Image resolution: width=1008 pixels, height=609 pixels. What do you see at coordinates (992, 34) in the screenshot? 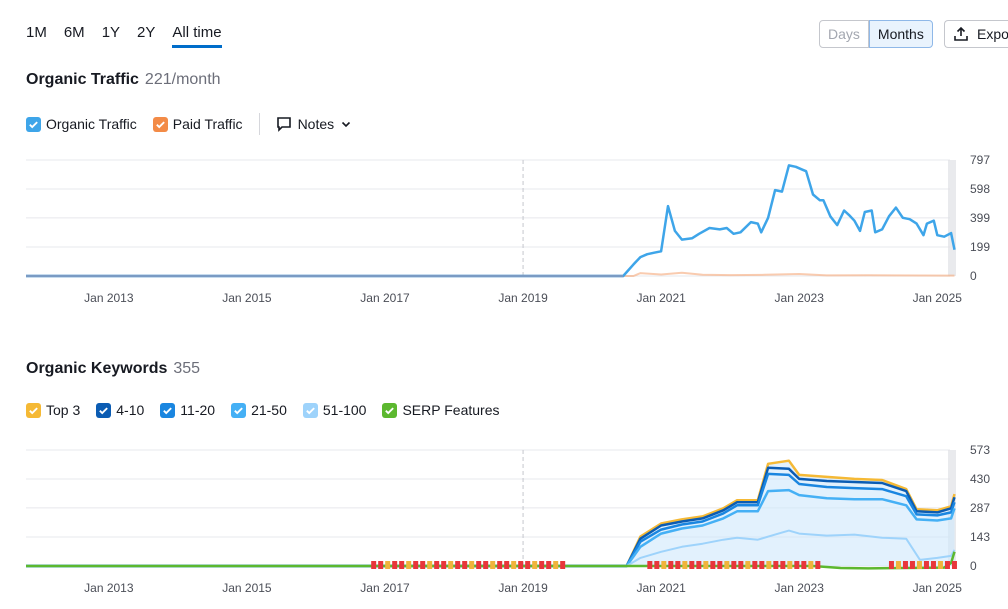
I see `export-label: Export` at bounding box center [992, 34].